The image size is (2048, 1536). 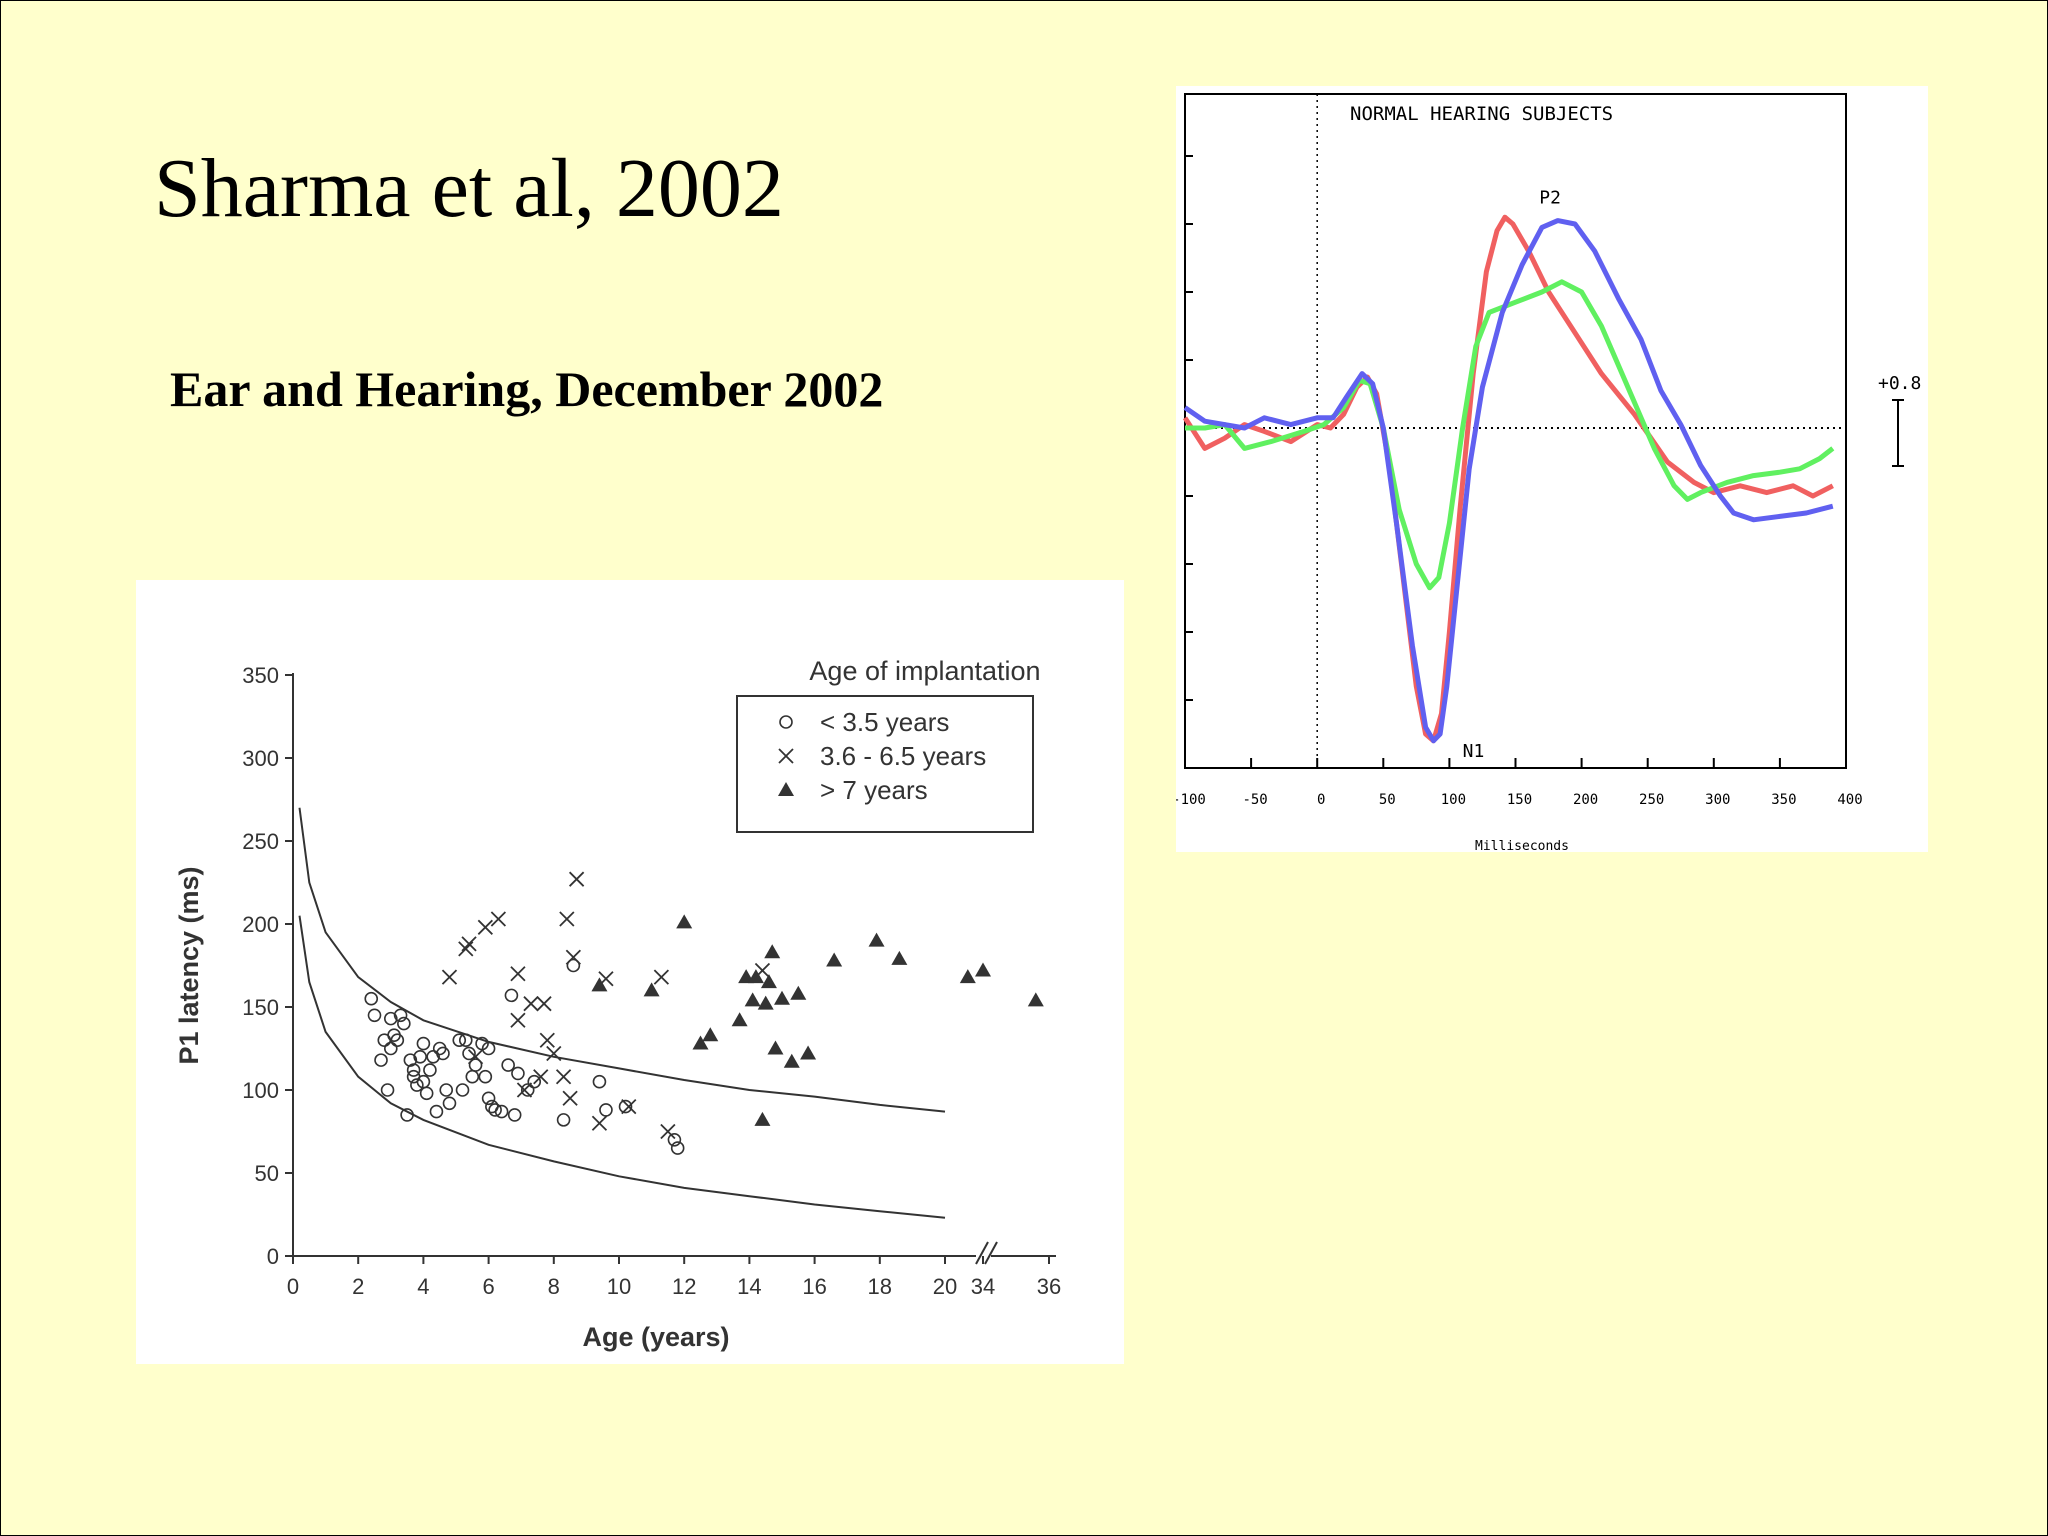 What do you see at coordinates (469, 188) in the screenshot?
I see `slide-title: Sharma et al, 2002` at bounding box center [469, 188].